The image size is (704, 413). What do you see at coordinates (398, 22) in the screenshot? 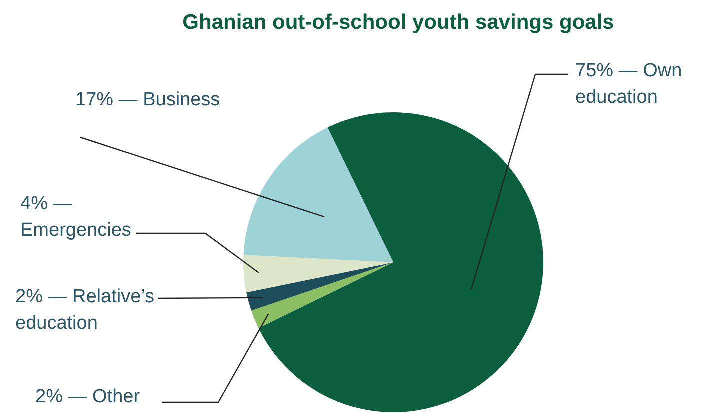
I see `chart-title: Ghanian out-of-school youth savings goals` at bounding box center [398, 22].